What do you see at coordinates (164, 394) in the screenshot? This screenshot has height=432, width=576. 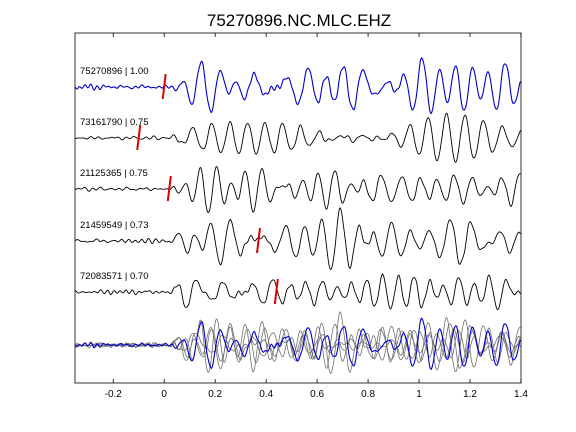 I see `x-tick-label: 0` at bounding box center [164, 394].